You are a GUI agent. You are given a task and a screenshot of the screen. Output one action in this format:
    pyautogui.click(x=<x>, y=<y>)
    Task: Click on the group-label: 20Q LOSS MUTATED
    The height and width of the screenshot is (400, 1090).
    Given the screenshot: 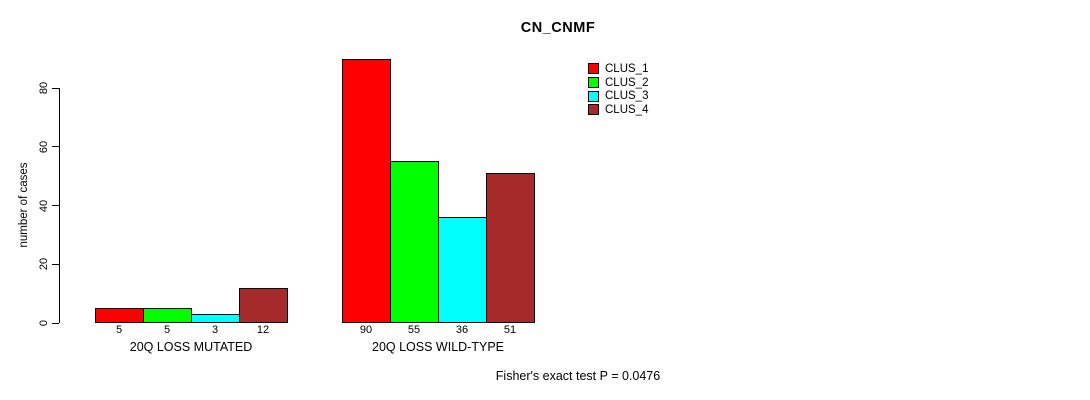 What is the action you would take?
    pyautogui.click(x=191, y=347)
    